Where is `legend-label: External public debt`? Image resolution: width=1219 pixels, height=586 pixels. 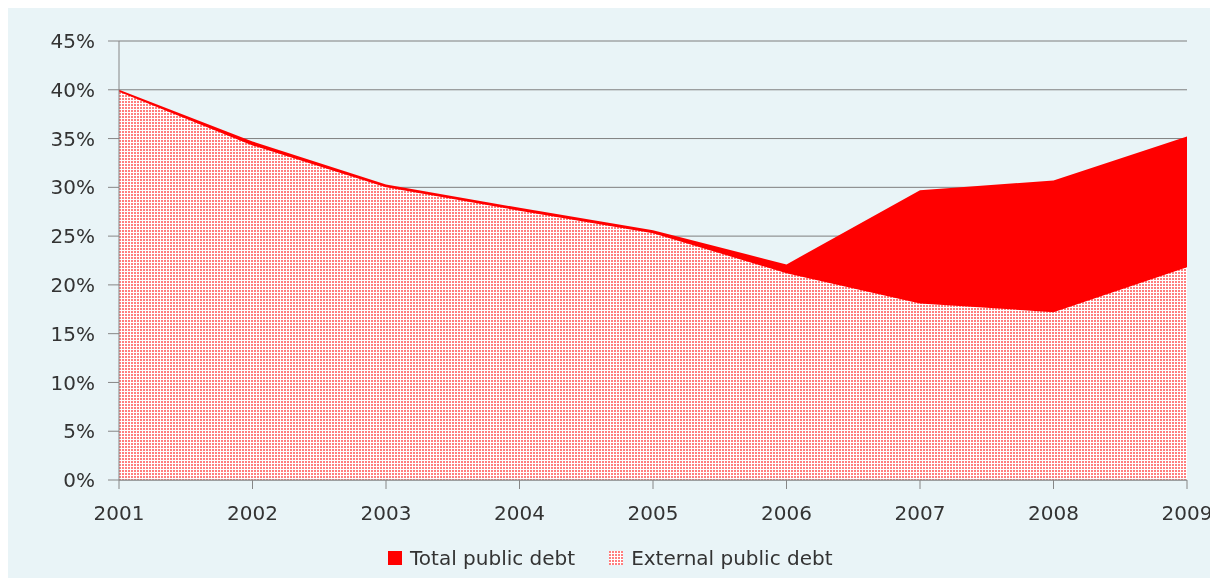 legend-label: External public debt is located at coordinates (732, 558).